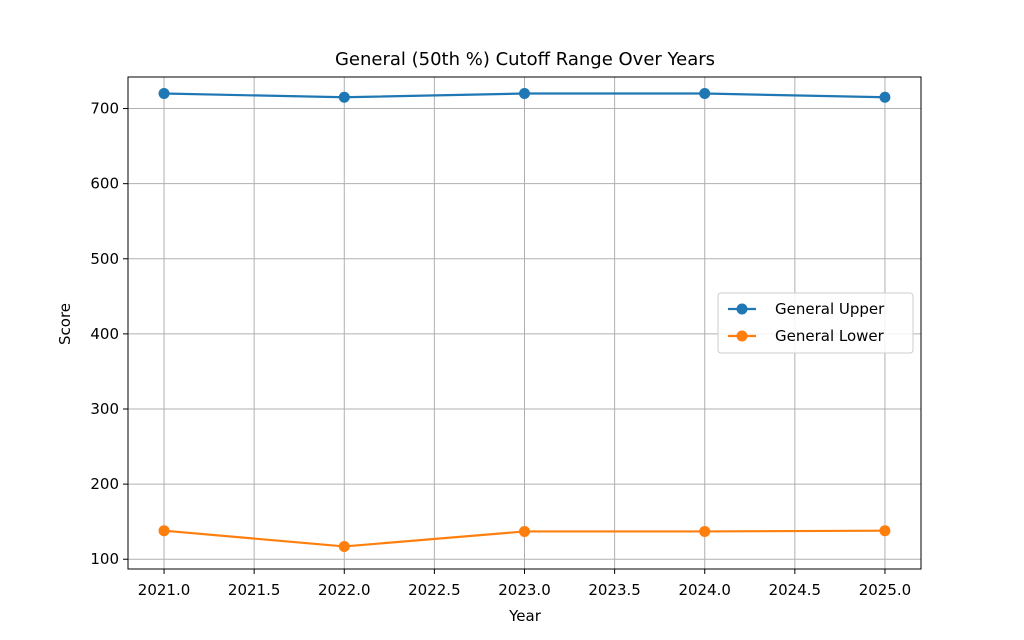 This screenshot has width=1024, height=640. I want to click on legend-general-lower-marker, so click(742, 336).